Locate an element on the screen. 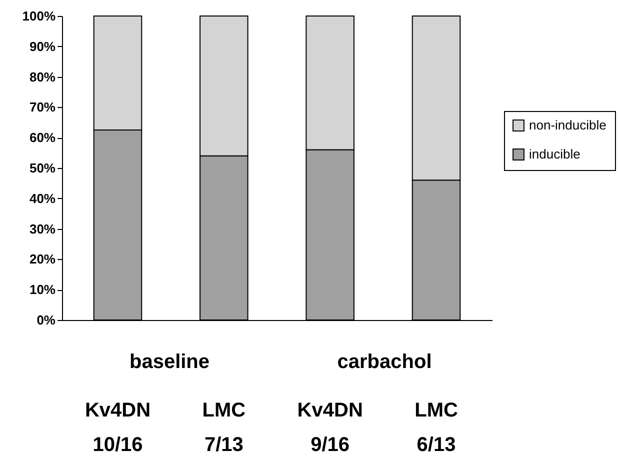 The height and width of the screenshot is (457, 620). text: 9/16 is located at coordinates (330, 445).